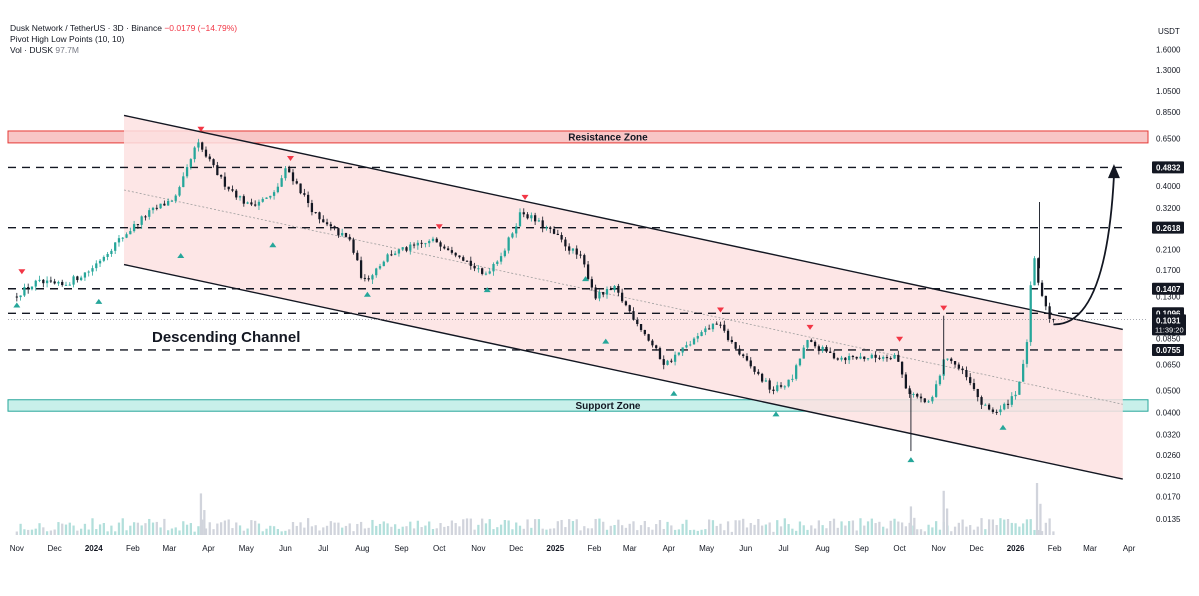 This screenshot has width=1199, height=596. Describe the element at coordinates (1168, 249) in the screenshot. I see `y-tick-label: 0.2100` at that location.